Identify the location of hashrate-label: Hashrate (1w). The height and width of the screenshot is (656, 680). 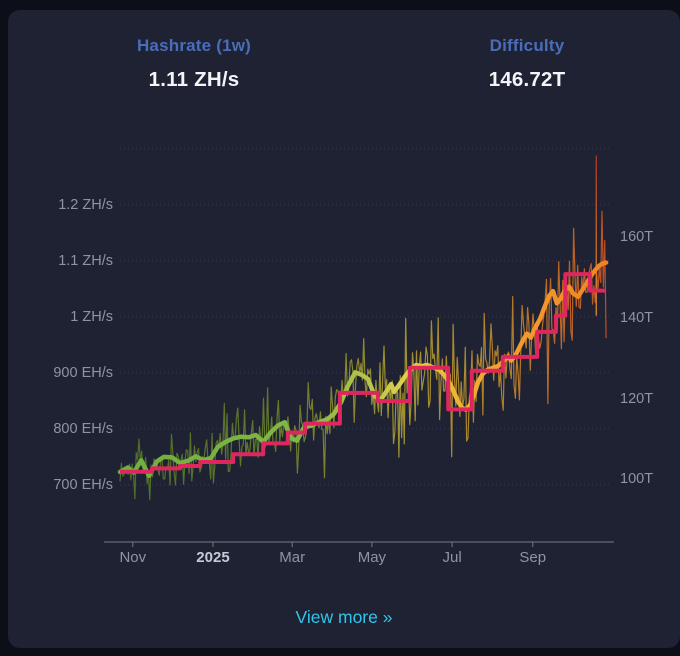
(194, 45).